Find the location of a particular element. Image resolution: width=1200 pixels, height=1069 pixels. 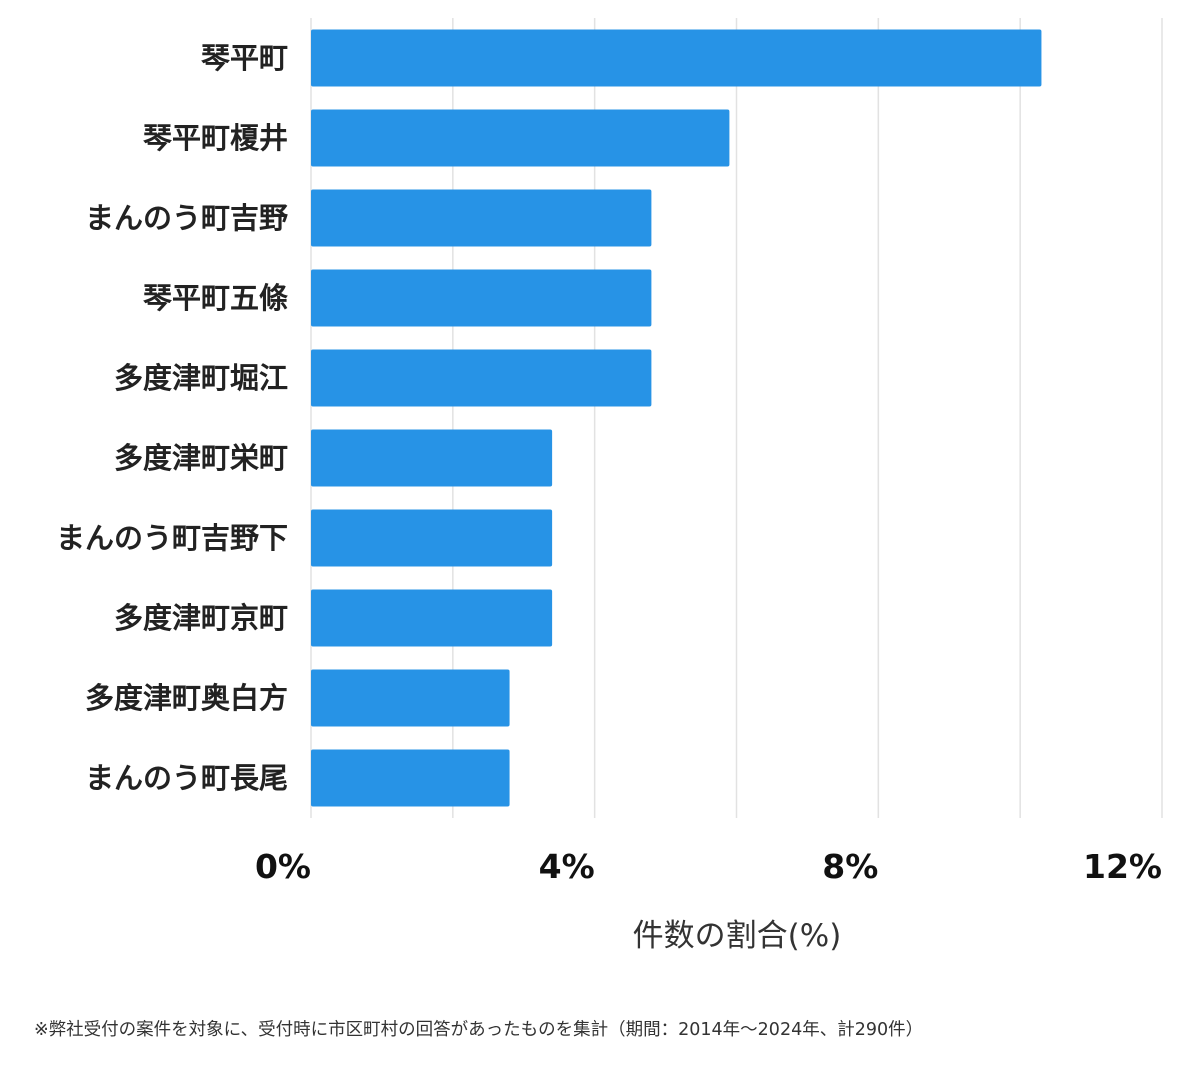

x-tick-label: 0% is located at coordinates (283, 866).